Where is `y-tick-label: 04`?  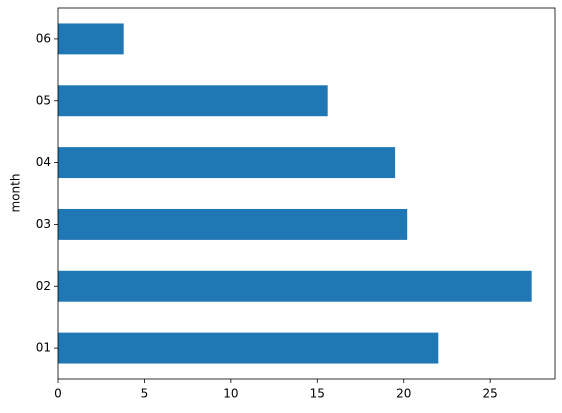
y-tick-label: 04 is located at coordinates (43, 162).